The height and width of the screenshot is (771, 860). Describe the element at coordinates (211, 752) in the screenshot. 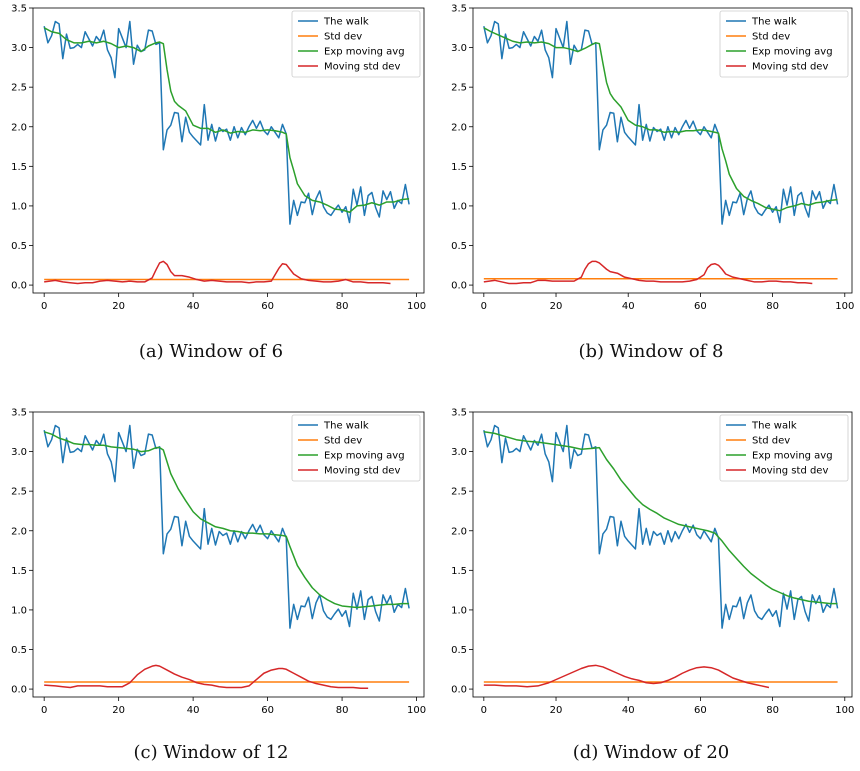

I see `caption-window-12: (c) Window of 12` at that location.